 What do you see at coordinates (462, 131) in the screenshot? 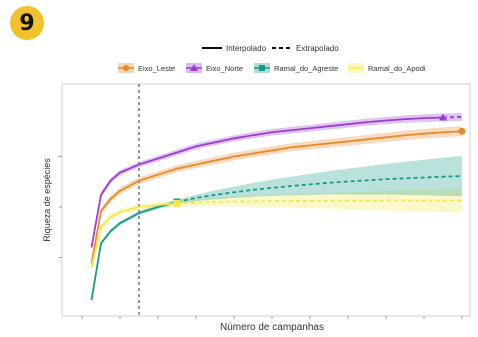
I see `observed-point-eixo_leste` at bounding box center [462, 131].